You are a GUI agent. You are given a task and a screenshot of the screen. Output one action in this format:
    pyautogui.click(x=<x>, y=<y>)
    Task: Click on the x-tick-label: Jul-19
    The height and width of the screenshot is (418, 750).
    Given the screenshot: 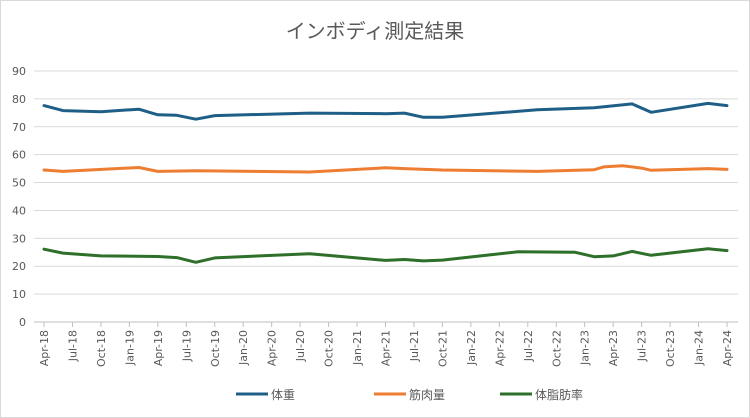 What is the action you would take?
    pyautogui.click(x=186, y=346)
    